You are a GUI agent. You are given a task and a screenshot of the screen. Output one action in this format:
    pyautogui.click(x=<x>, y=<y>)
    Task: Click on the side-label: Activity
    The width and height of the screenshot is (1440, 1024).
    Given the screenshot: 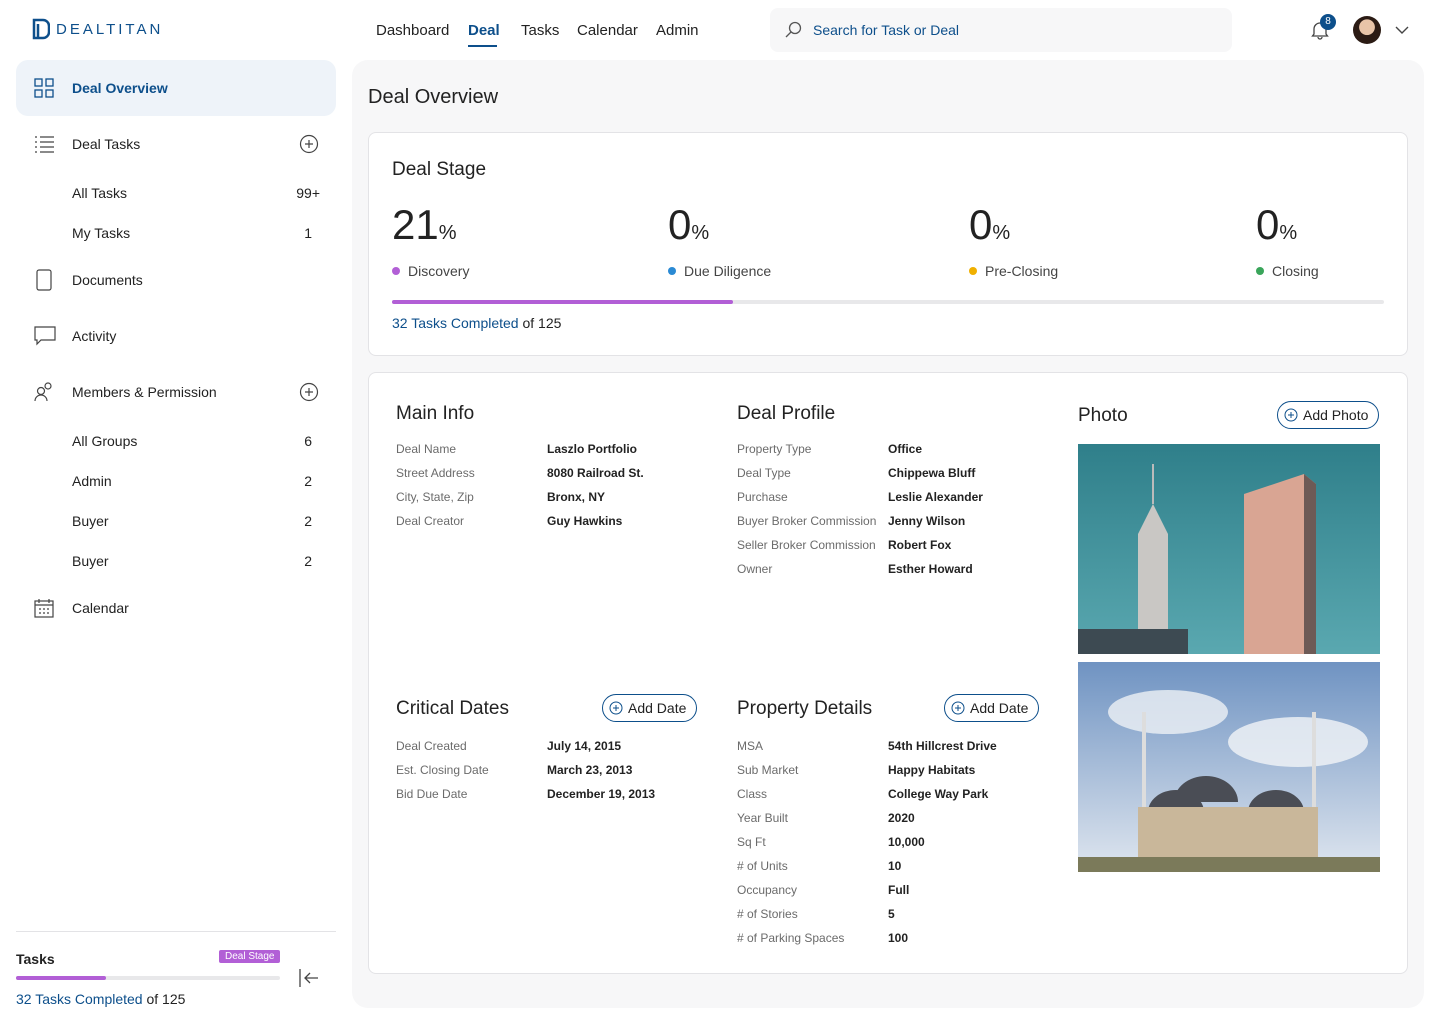 What is the action you would take?
    pyautogui.click(x=94, y=336)
    